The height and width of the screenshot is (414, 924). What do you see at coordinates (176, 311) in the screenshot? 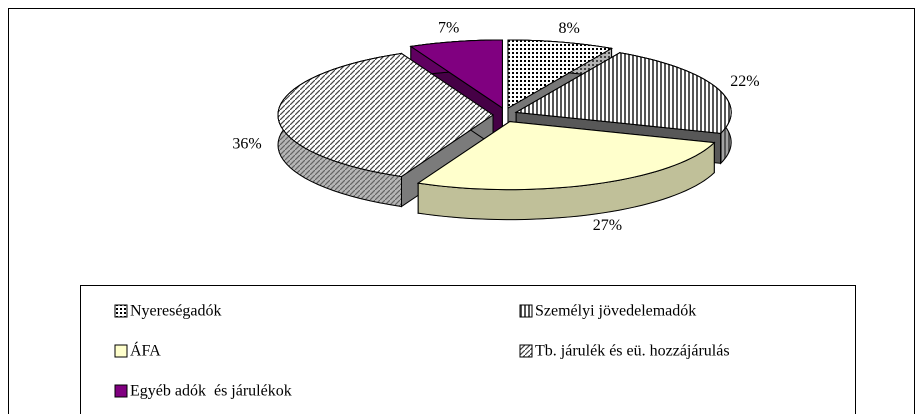
I see `legend-label: Nyereségadók` at bounding box center [176, 311].